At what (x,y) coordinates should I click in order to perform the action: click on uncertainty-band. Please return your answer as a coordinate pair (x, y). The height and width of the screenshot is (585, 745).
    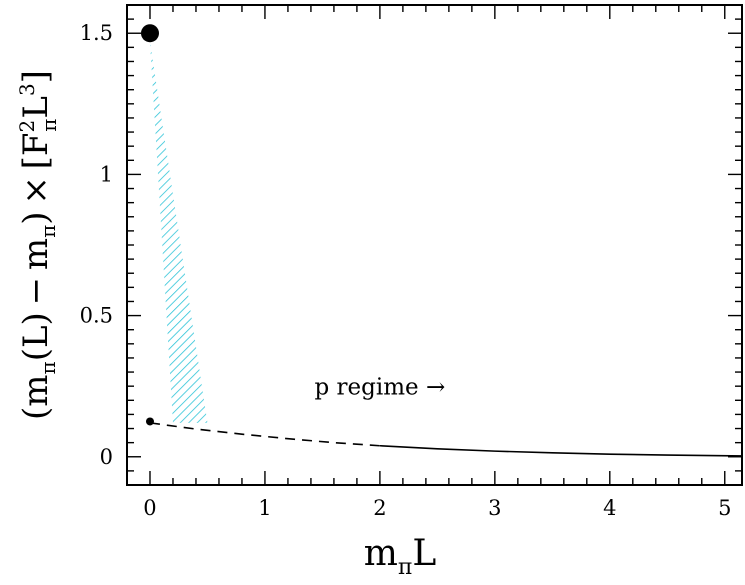
    Looking at the image, I should click on (178, 232).